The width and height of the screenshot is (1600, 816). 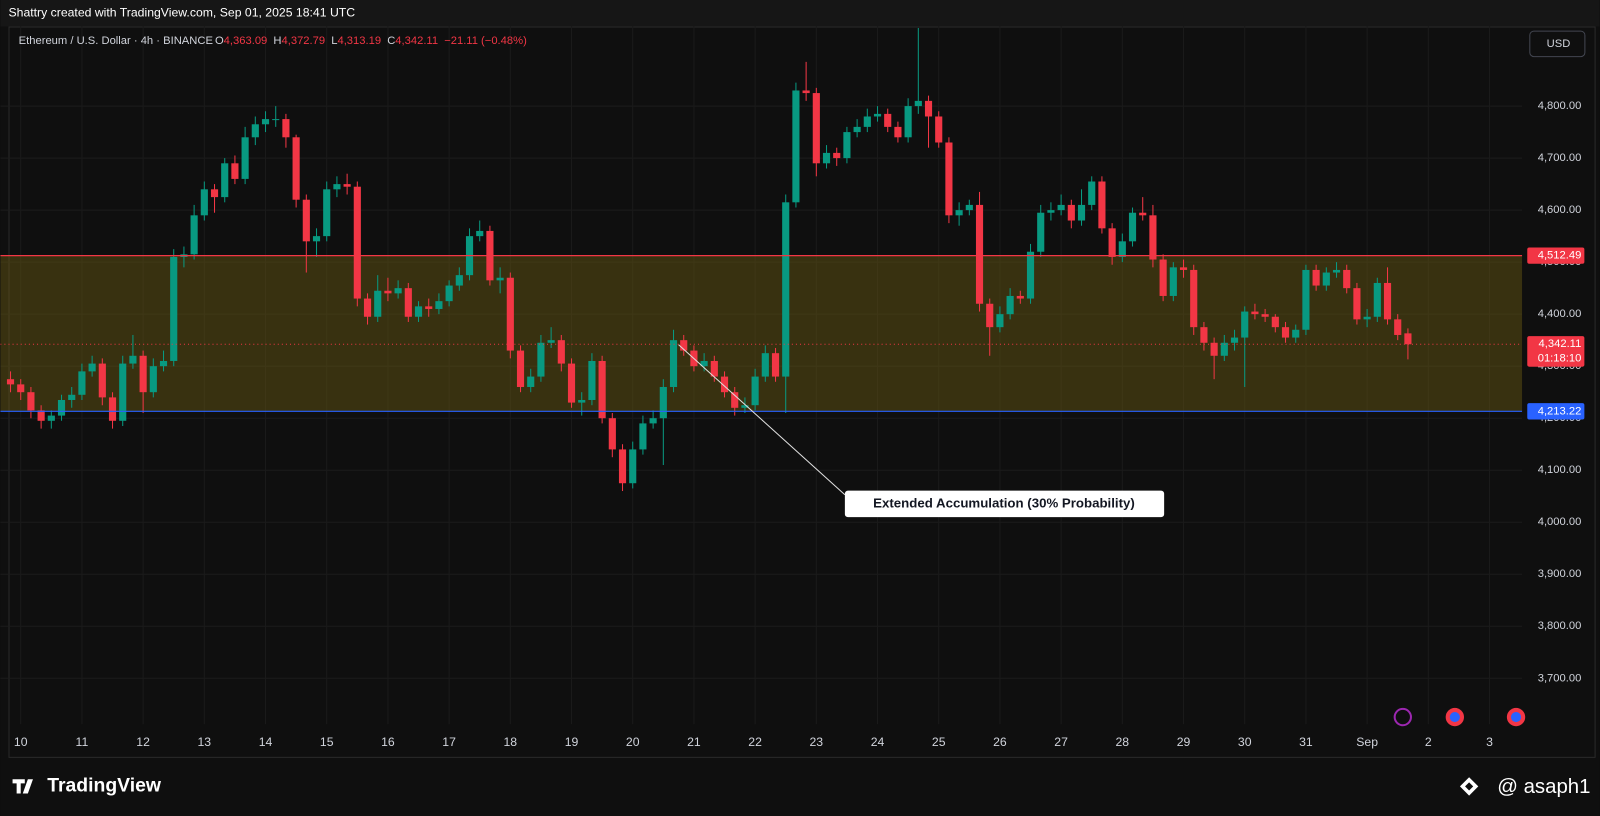 What do you see at coordinates (1560, 344) in the screenshot?
I see `last-price-label: 4,342.11` at bounding box center [1560, 344].